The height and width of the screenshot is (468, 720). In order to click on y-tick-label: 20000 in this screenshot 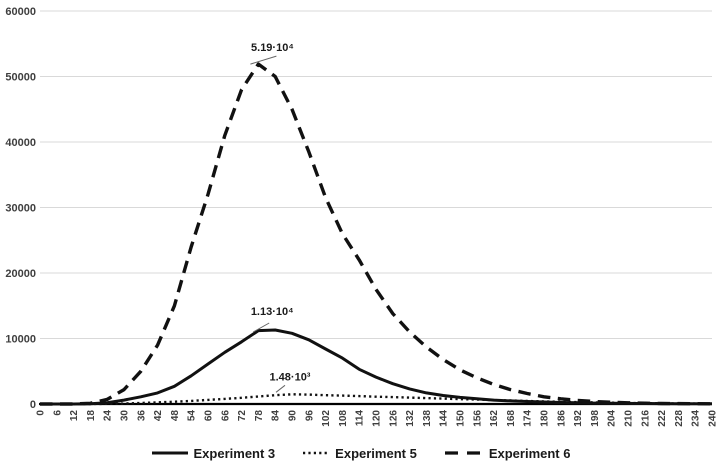, I will do `click(20, 274)`.